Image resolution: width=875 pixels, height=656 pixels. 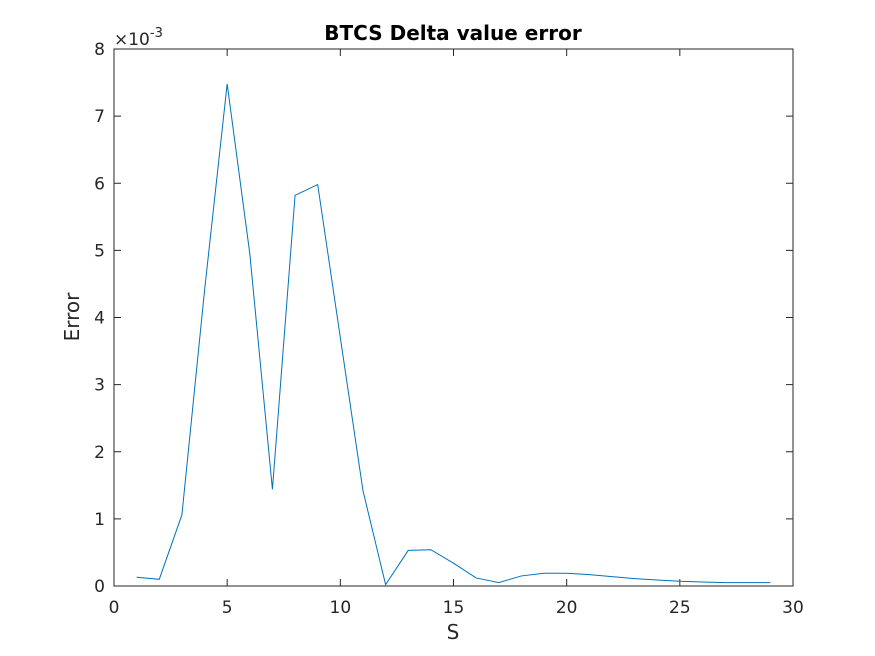 What do you see at coordinates (453, 632) in the screenshot?
I see `x-axis-label: S` at bounding box center [453, 632].